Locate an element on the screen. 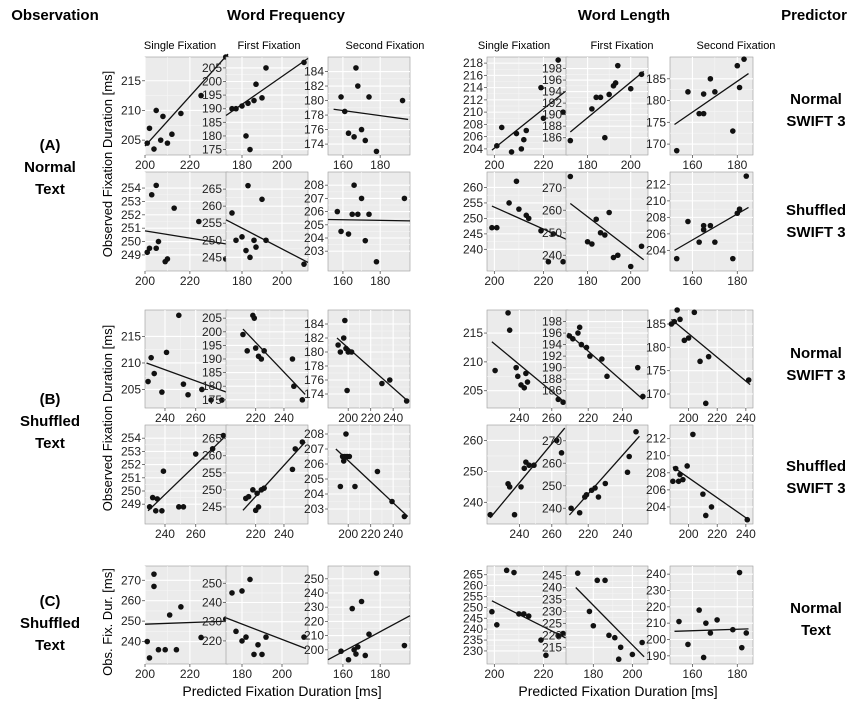 This screenshot has width=856, height=705. x-tick-label: 160 is located at coordinates (343, 165).